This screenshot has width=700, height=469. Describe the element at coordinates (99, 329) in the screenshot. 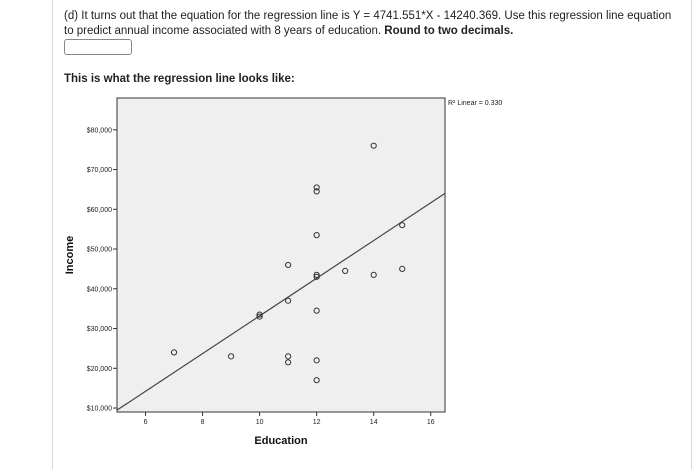

I see `y-tick-label: $30,000` at that location.